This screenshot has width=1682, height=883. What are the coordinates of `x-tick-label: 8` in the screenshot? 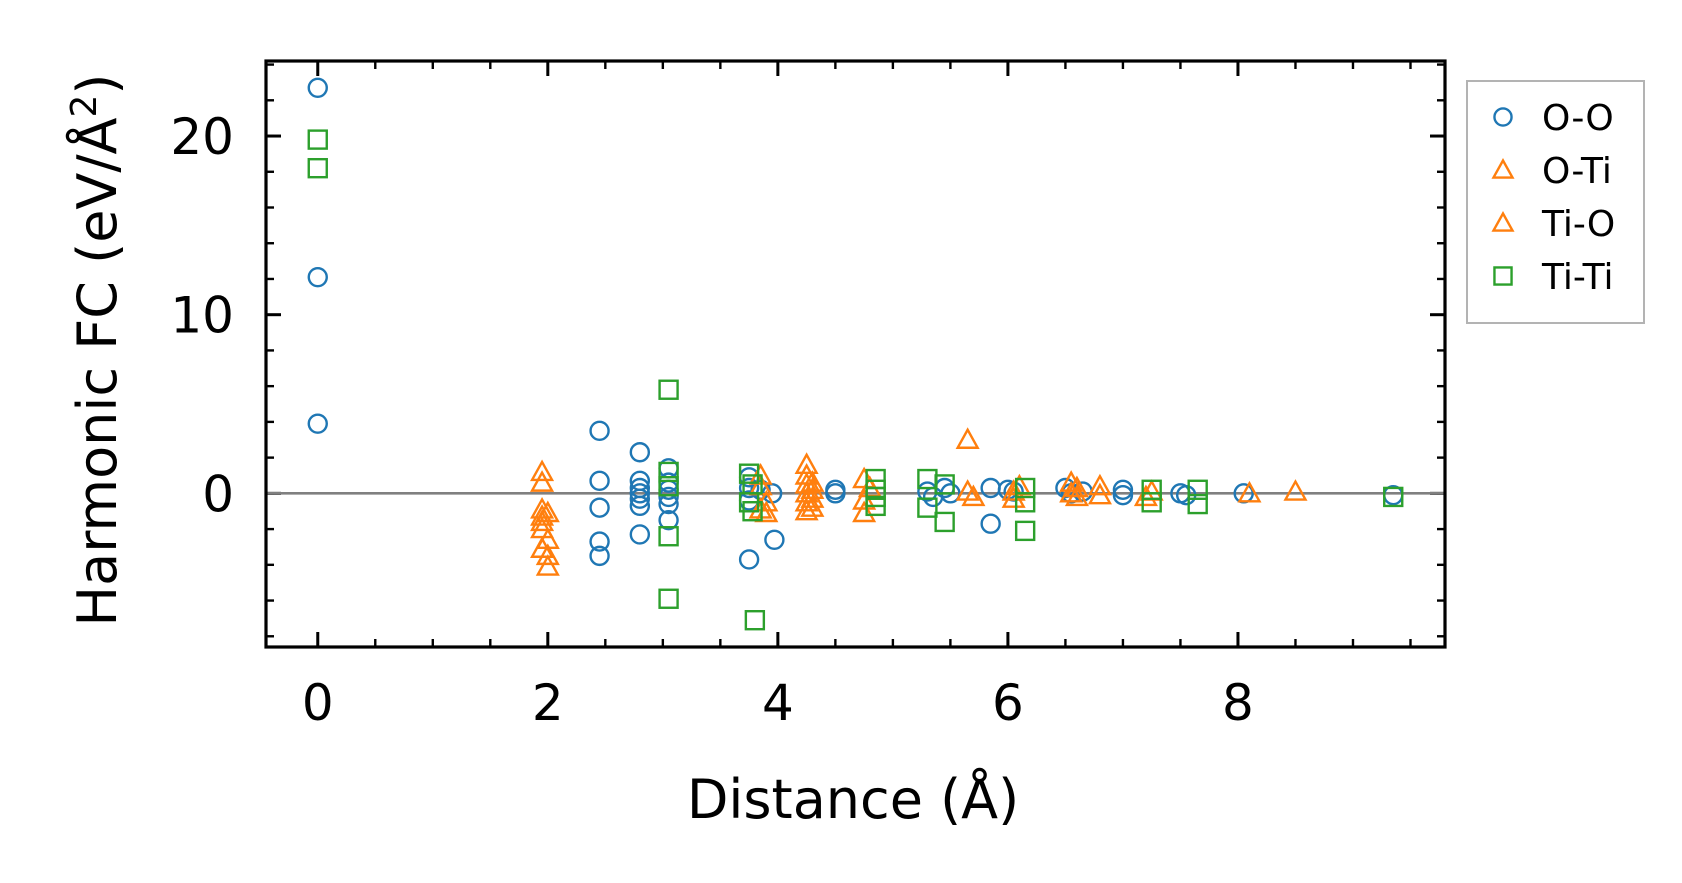 It's located at (1238, 703).